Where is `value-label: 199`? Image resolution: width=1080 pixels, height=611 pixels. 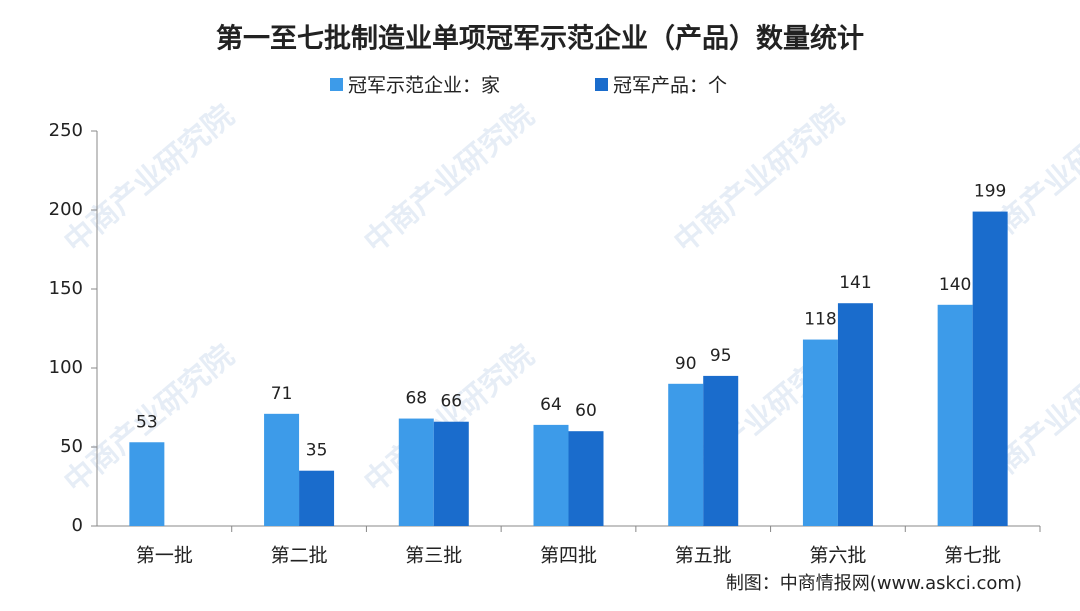 value-label: 199 is located at coordinates (990, 192).